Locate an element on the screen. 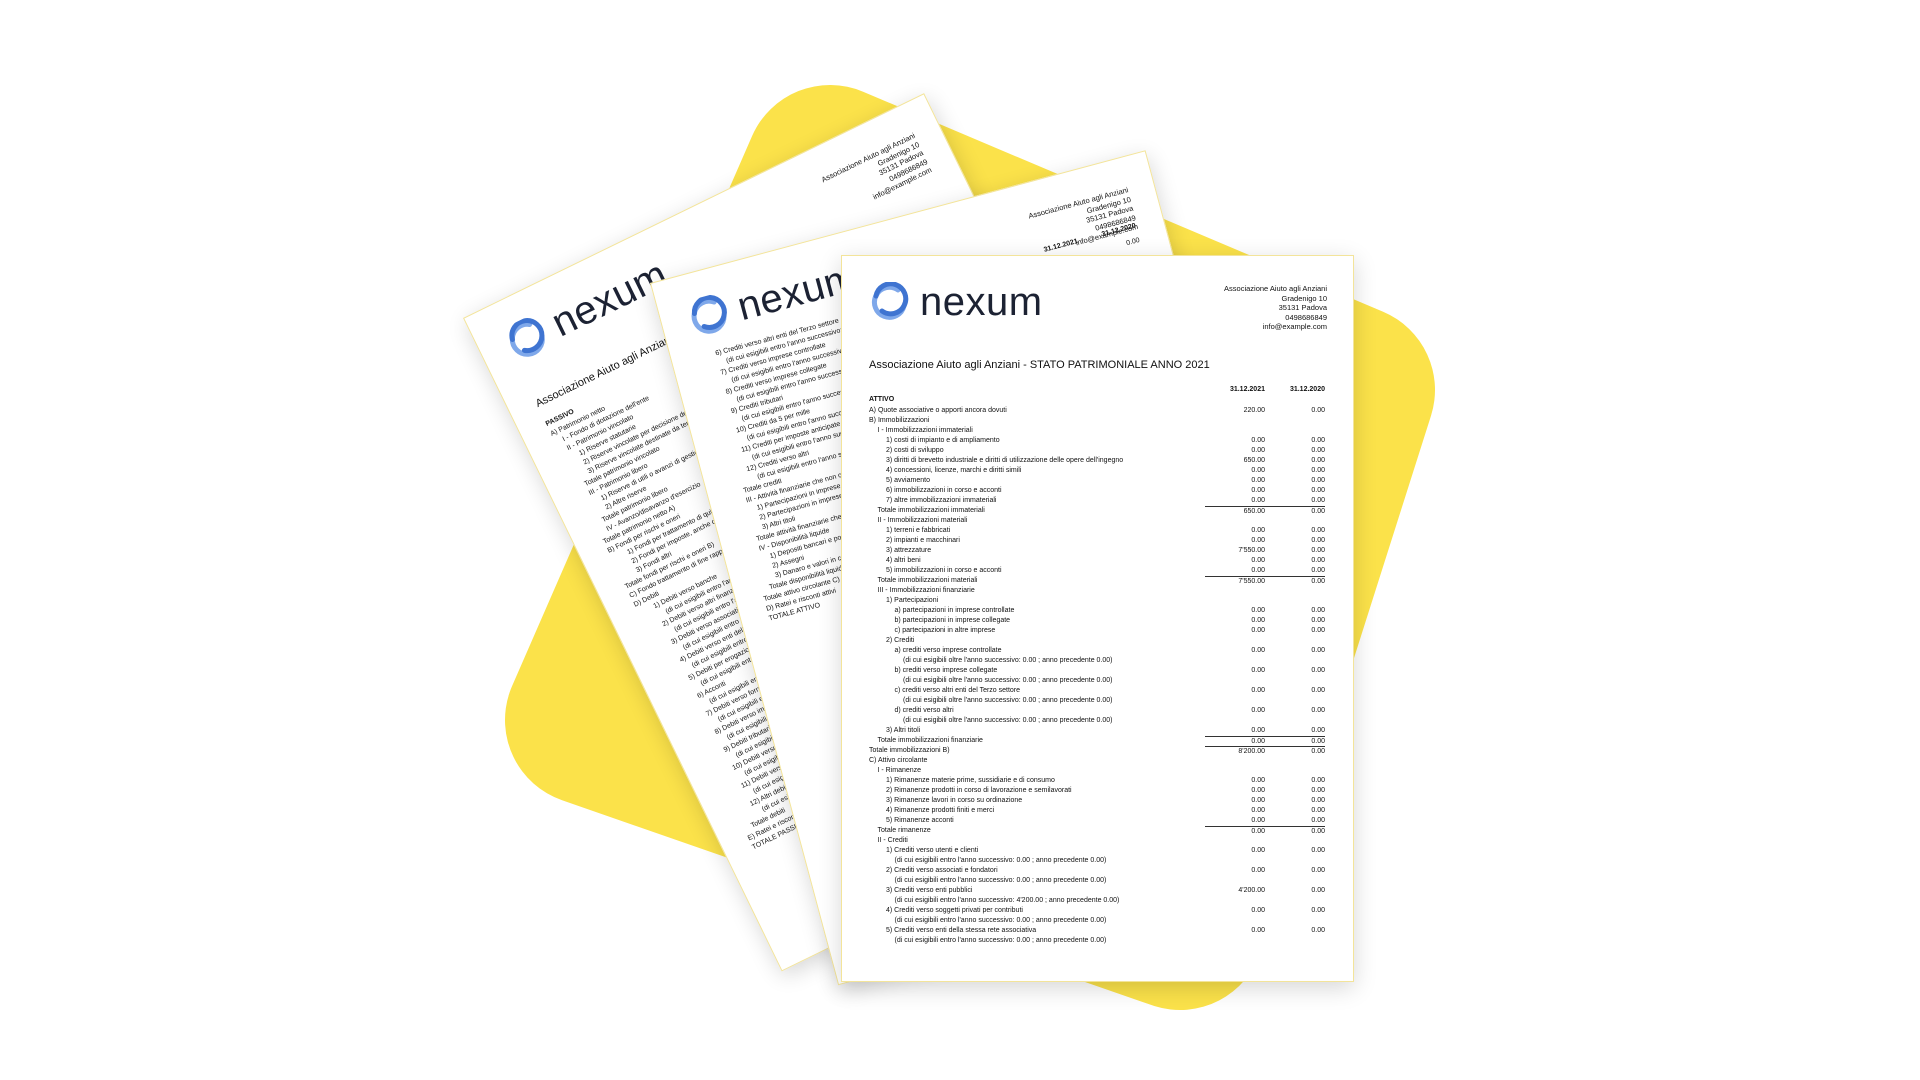  row-label: 6) immobilizzazioni in corso e acconti is located at coordinates (944, 490).